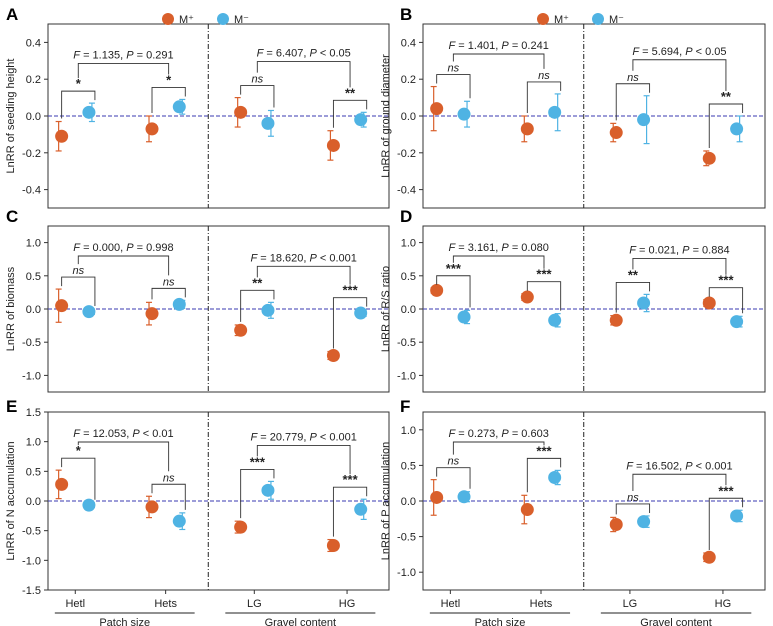 The height and width of the screenshot is (626, 773). I want to click on y-axis-label: LnRR of seeding height, so click(11, 116).